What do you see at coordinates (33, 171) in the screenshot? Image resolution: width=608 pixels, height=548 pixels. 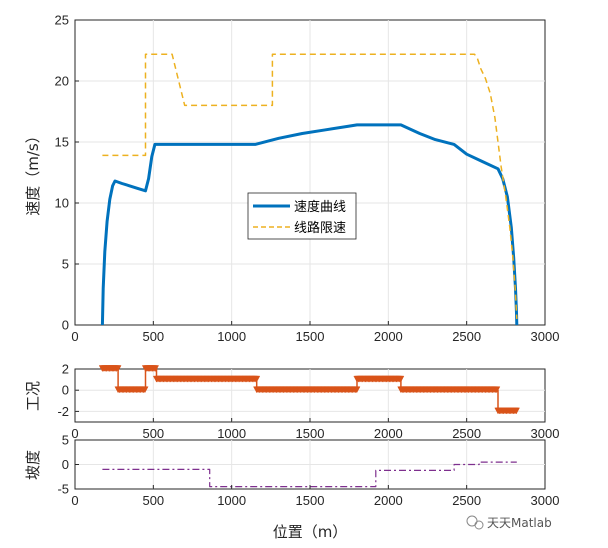 I see `speed-plot-ylabel: 速度（m/s）` at bounding box center [33, 171].